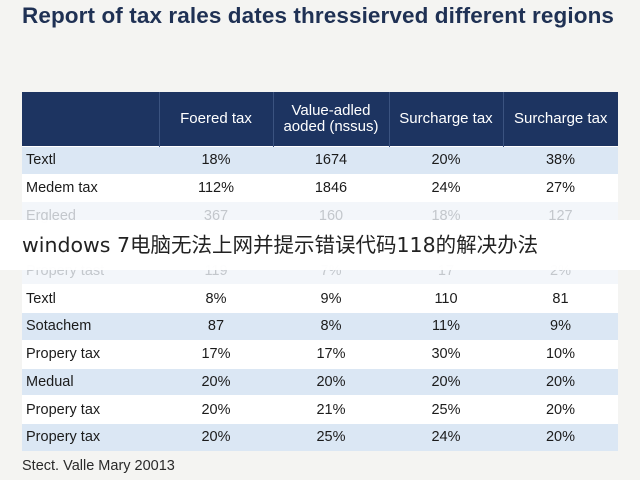 The width and height of the screenshot is (640, 480). Describe the element at coordinates (560, 160) in the screenshot. I see `table-cell: 38%` at that location.